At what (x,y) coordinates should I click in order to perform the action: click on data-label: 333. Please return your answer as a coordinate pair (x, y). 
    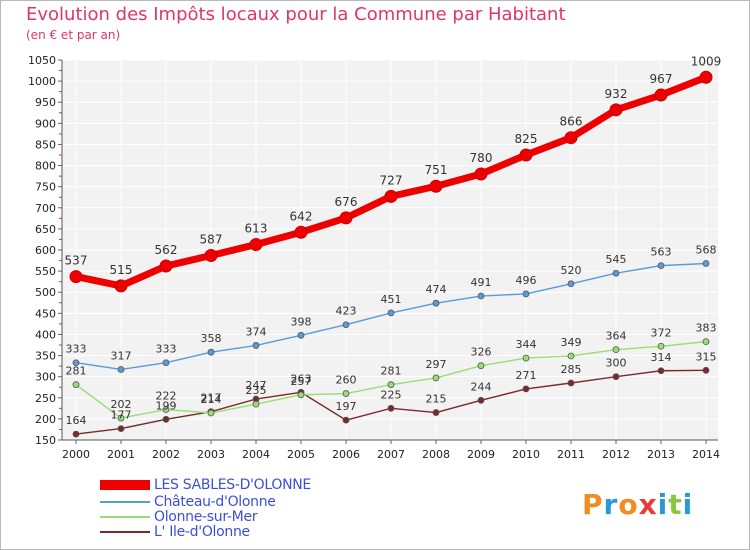
    Looking at the image, I should click on (76, 349).